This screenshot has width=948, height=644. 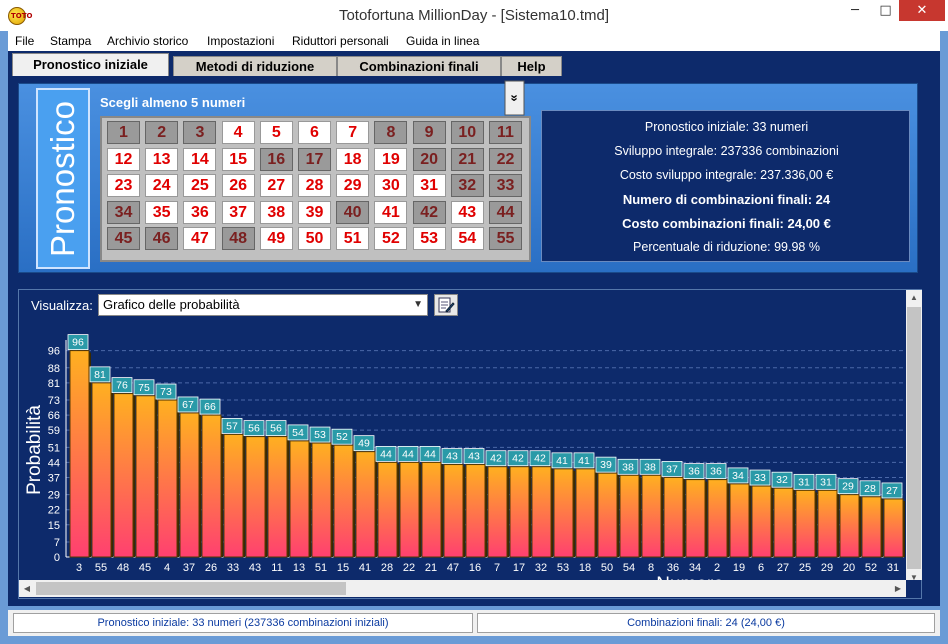 I want to click on number-cell-47: 47, so click(x=200, y=239).